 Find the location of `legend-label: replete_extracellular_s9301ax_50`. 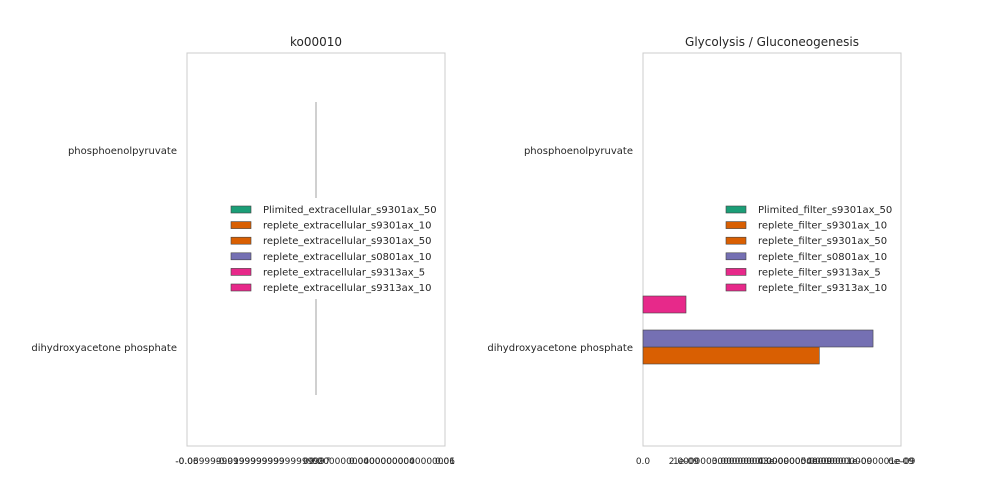

legend-label: replete_extracellular_s9301ax_50 is located at coordinates (347, 241).